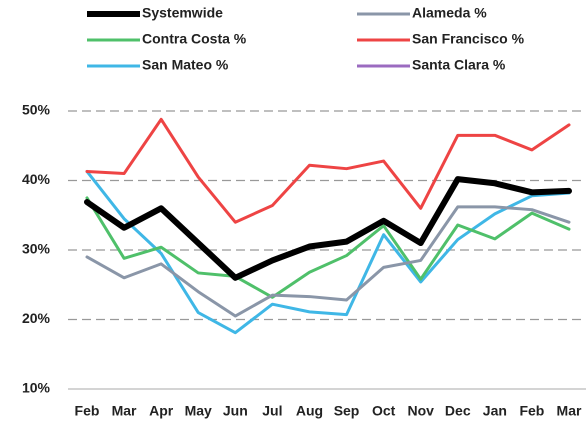  Describe the element at coordinates (459, 65) in the screenshot. I see `legend-label: Santa Clara %` at that location.